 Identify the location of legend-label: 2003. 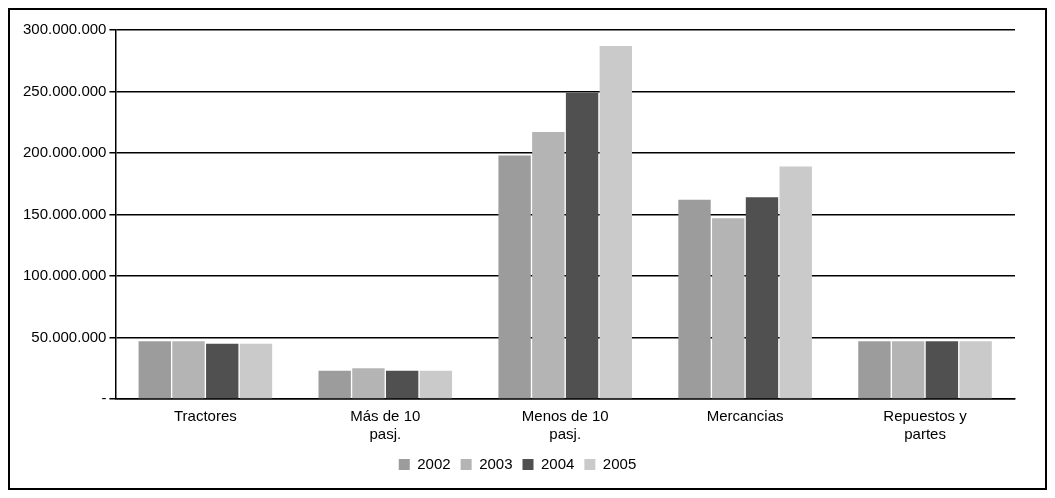
(496, 463).